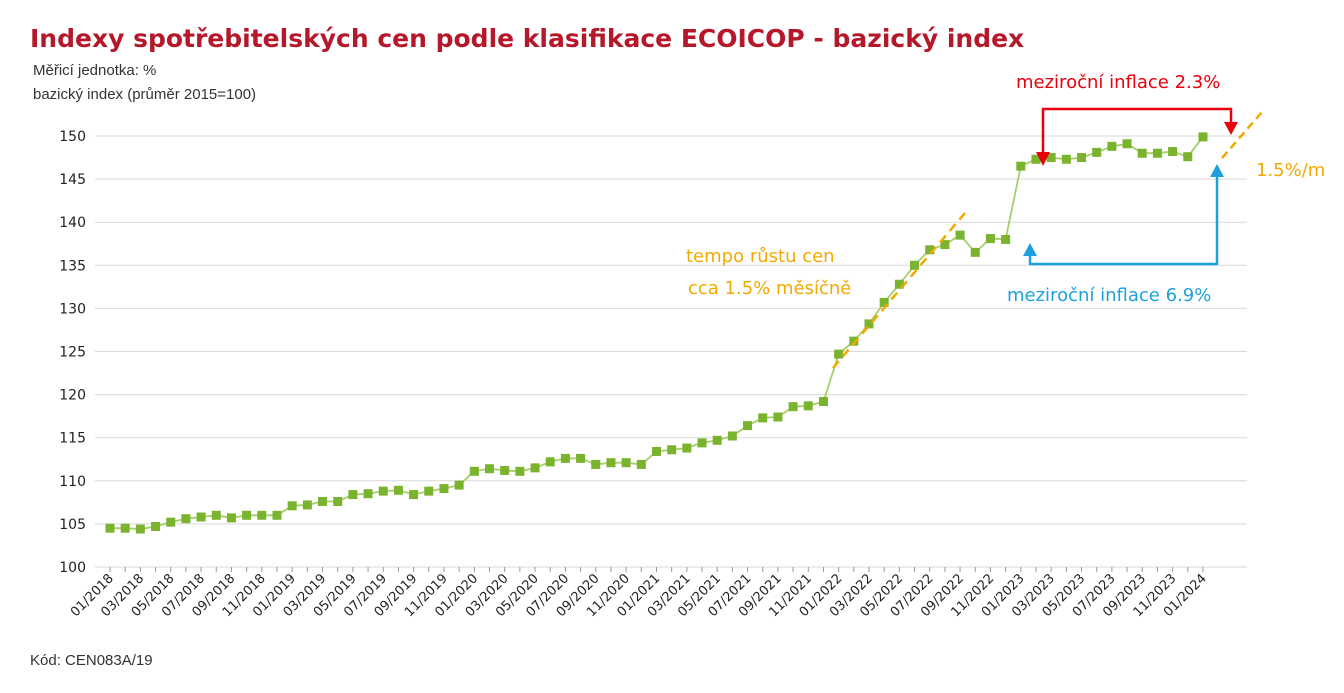  What do you see at coordinates (1231, 128) in the screenshot?
I see `arrow-red-head-right` at bounding box center [1231, 128].